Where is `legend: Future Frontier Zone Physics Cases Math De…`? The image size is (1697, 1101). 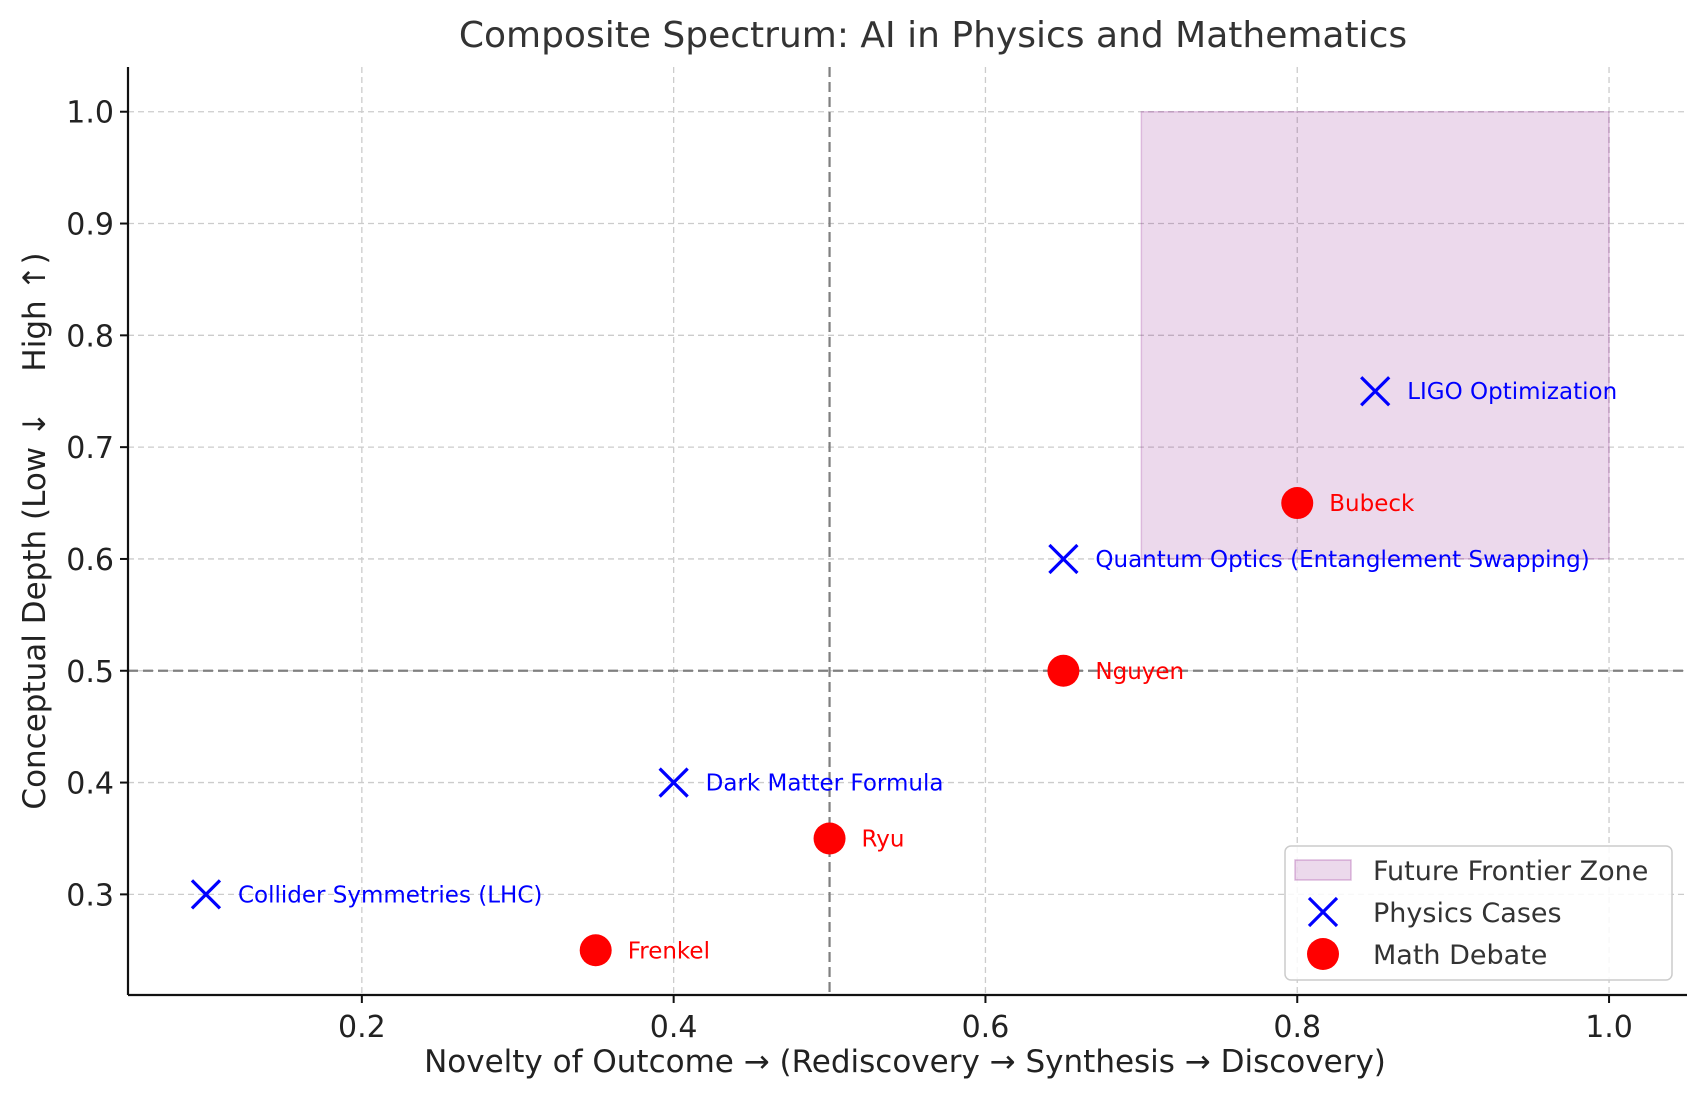
legend: Future Frontier Zone Physics Cases Math De… is located at coordinates (1478, 913).